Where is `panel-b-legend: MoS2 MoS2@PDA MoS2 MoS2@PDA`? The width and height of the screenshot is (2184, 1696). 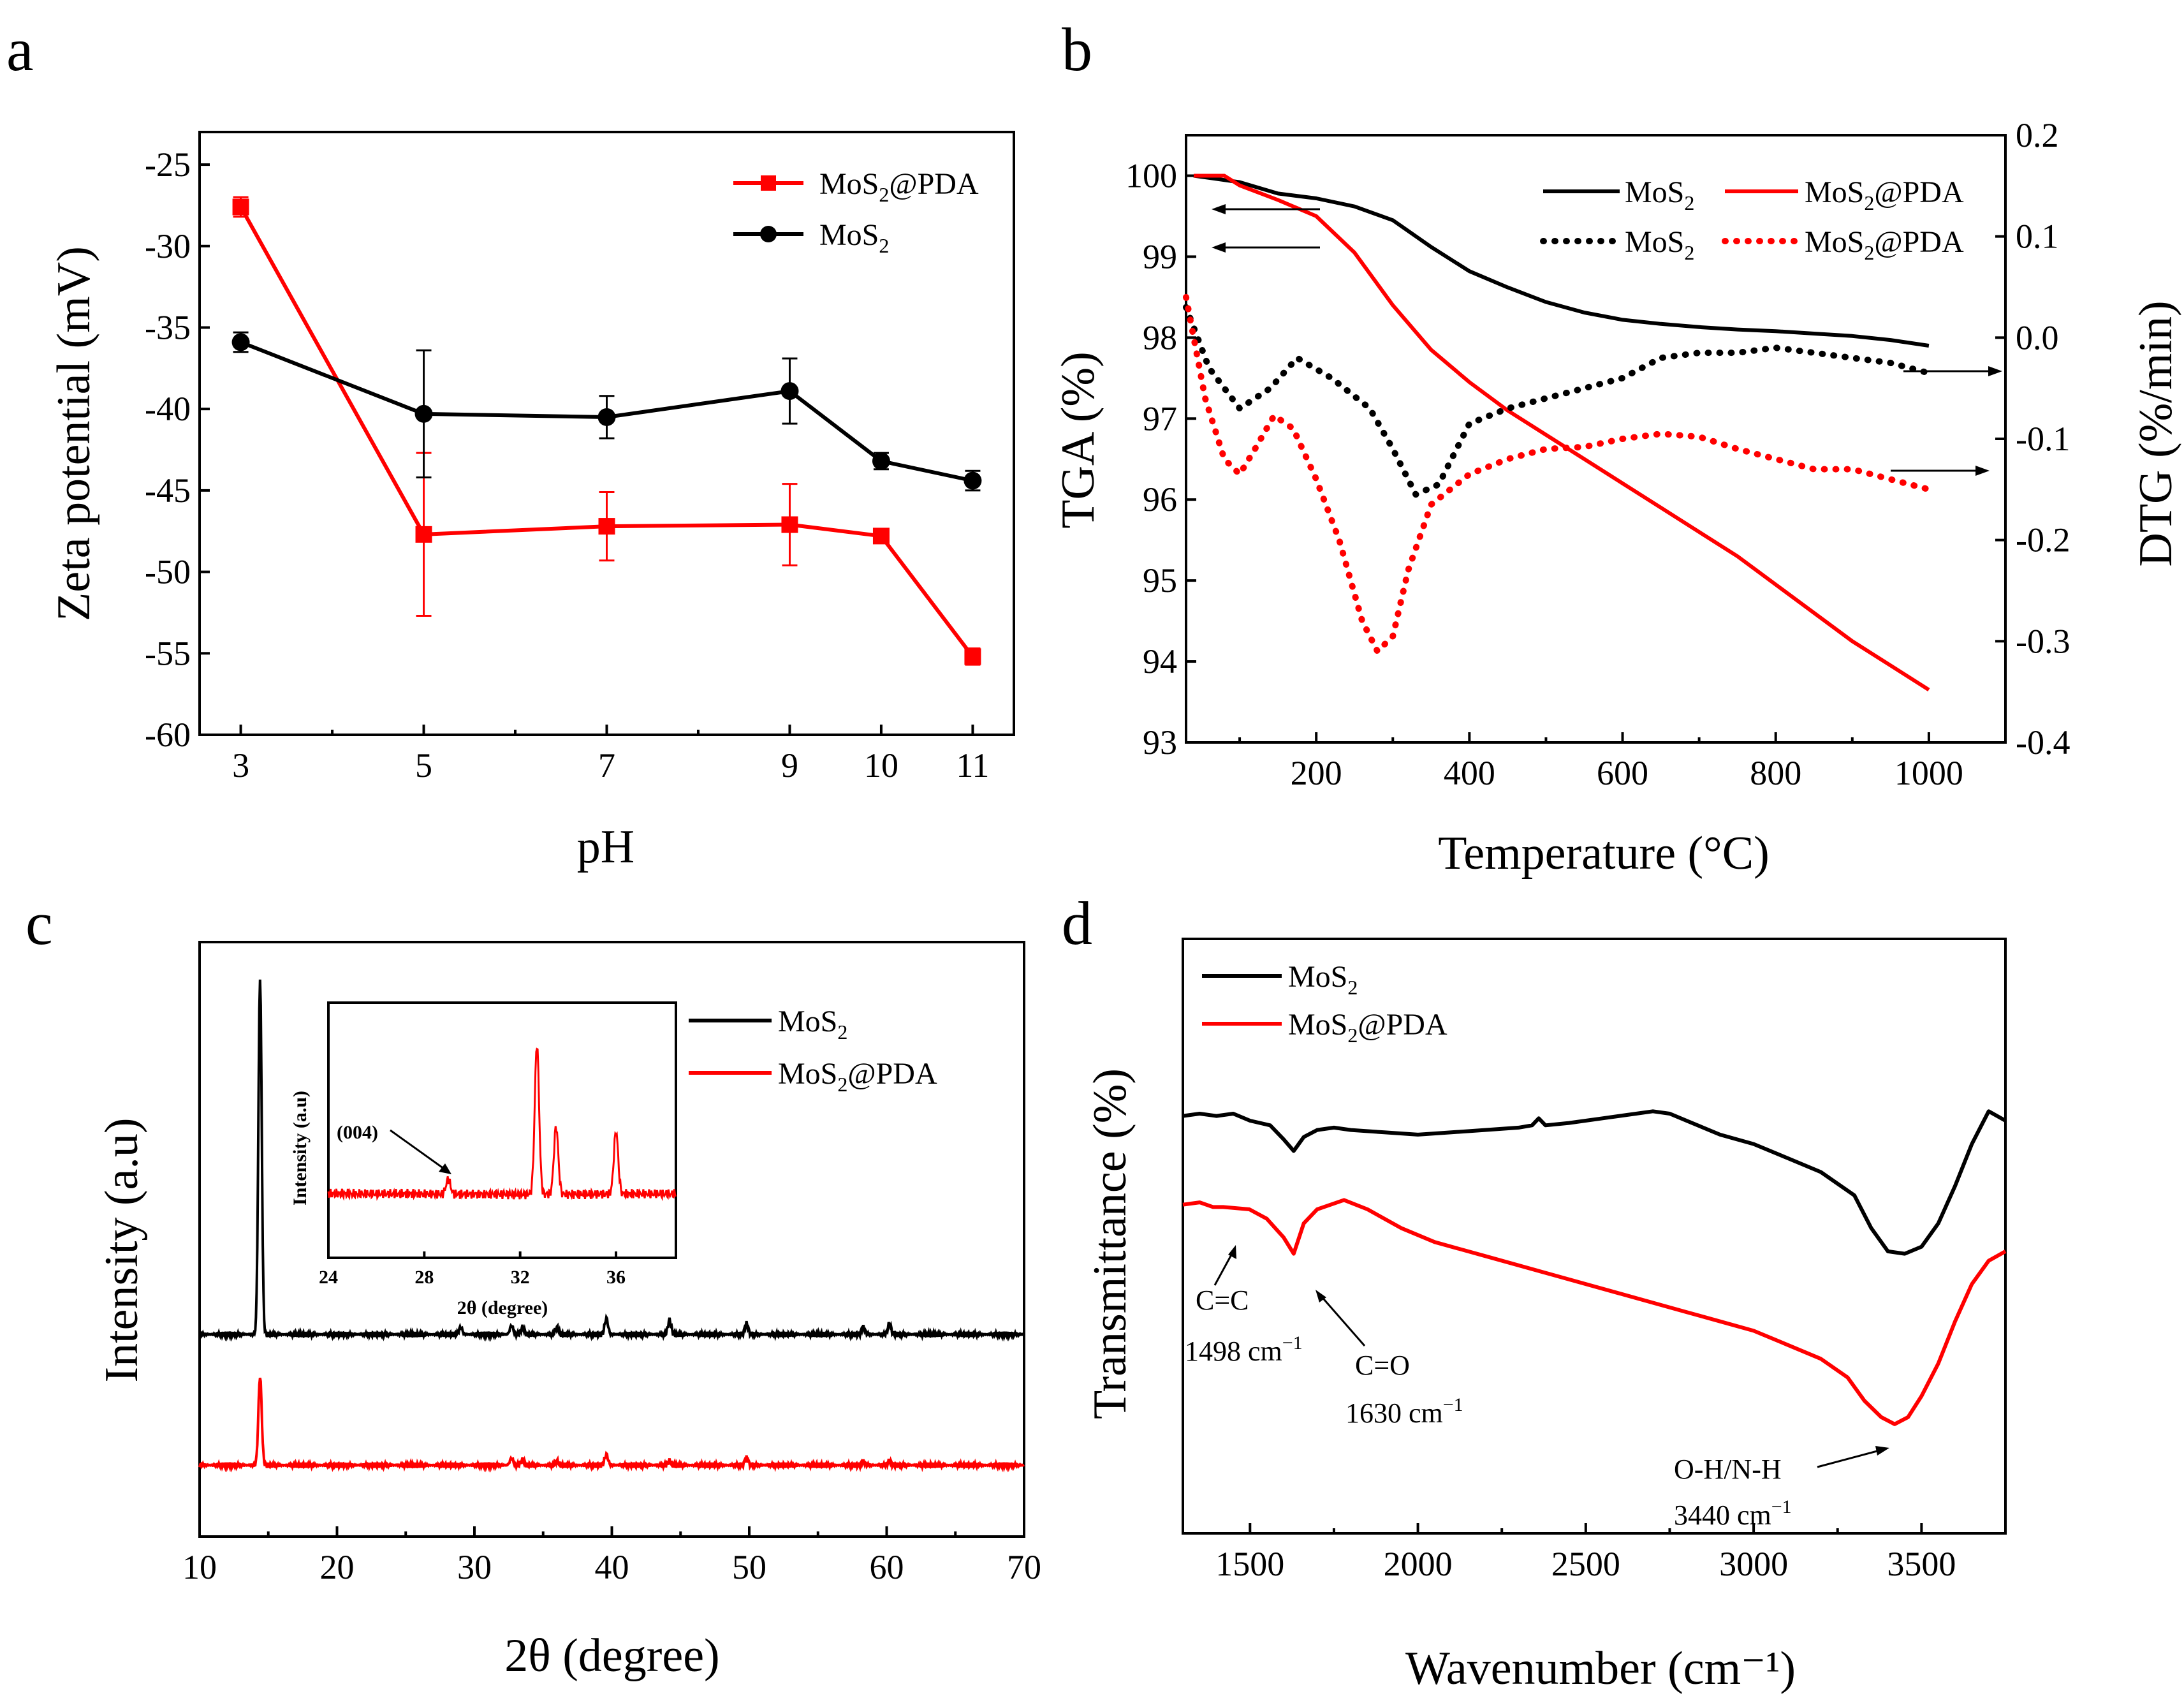 panel-b-legend: MoS2 MoS2@PDA MoS2 MoS2@PDA is located at coordinates (1752, 219).